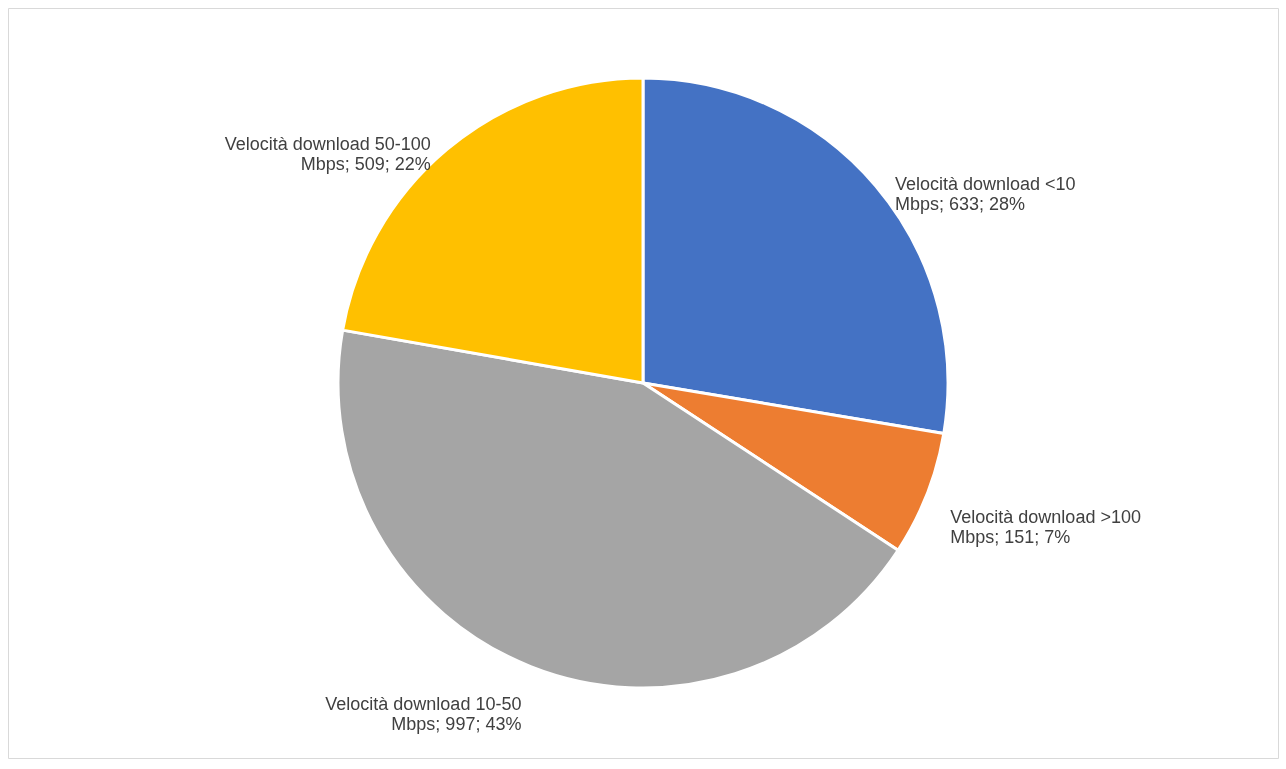 Image resolution: width=1286 pixels, height=769 pixels. What do you see at coordinates (1045, 527) in the screenshot?
I see `slice-label: Velocità download >100 Mbps; 151; 7%` at bounding box center [1045, 527].